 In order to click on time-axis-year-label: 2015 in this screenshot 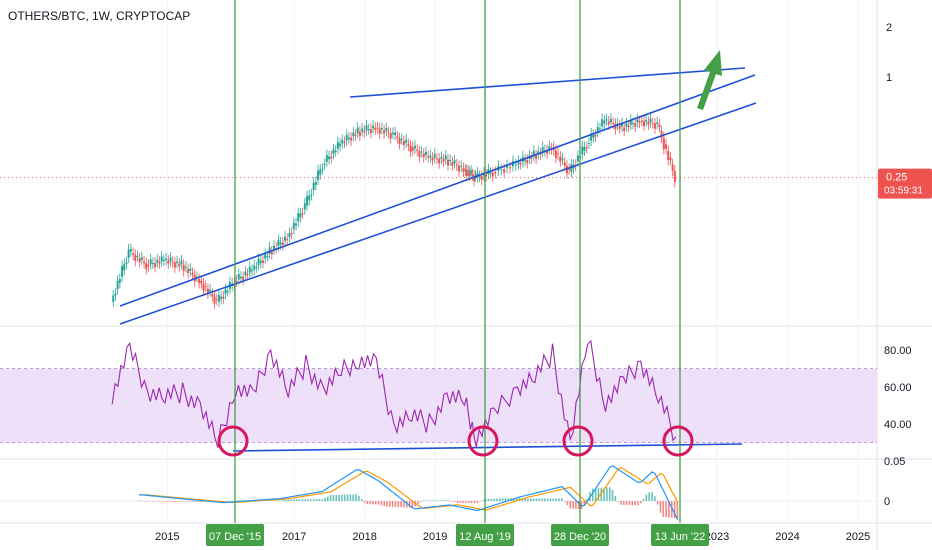, I will do `click(167, 537)`.